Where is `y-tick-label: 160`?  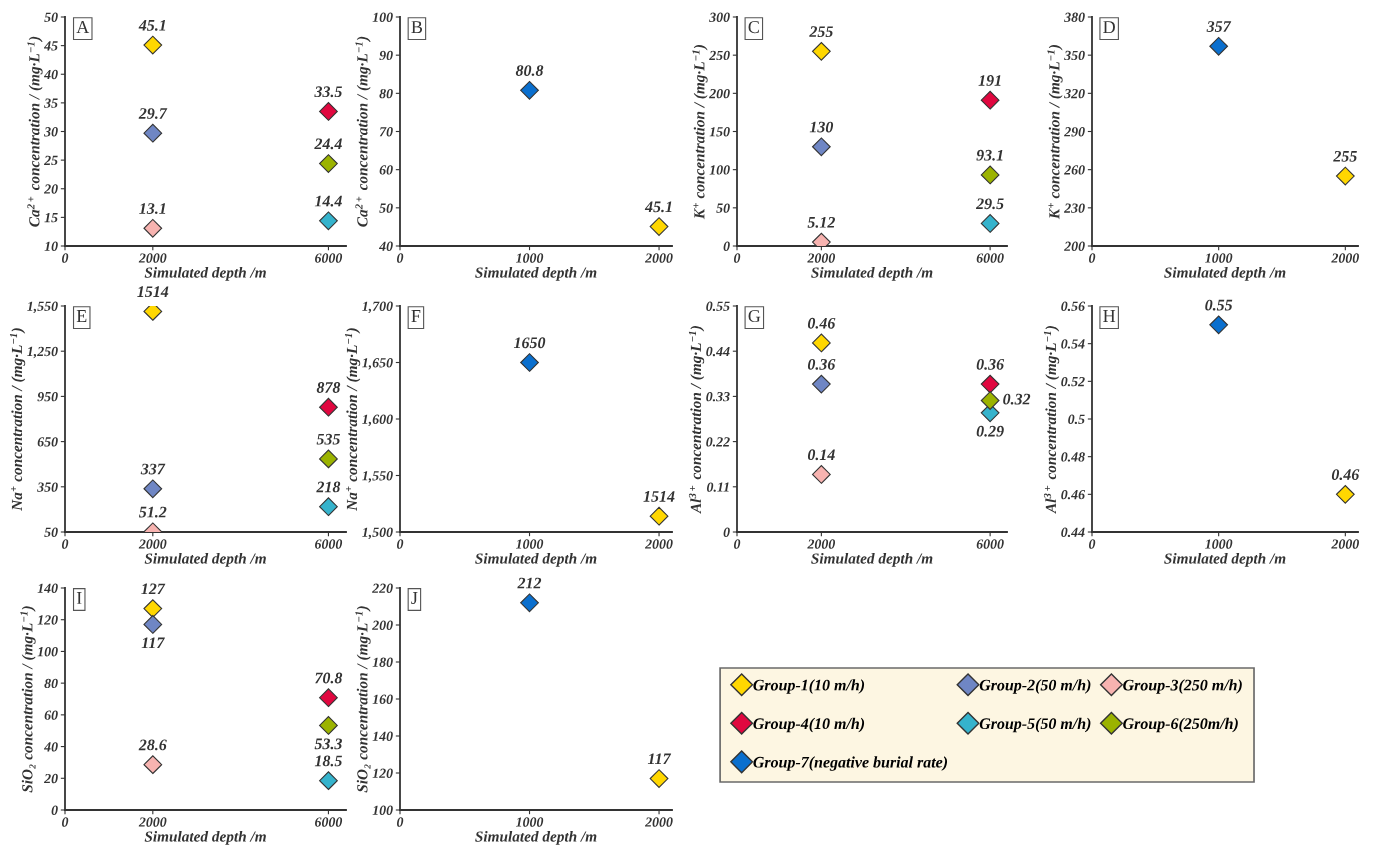
y-tick-label: 160 is located at coordinates (382, 699).